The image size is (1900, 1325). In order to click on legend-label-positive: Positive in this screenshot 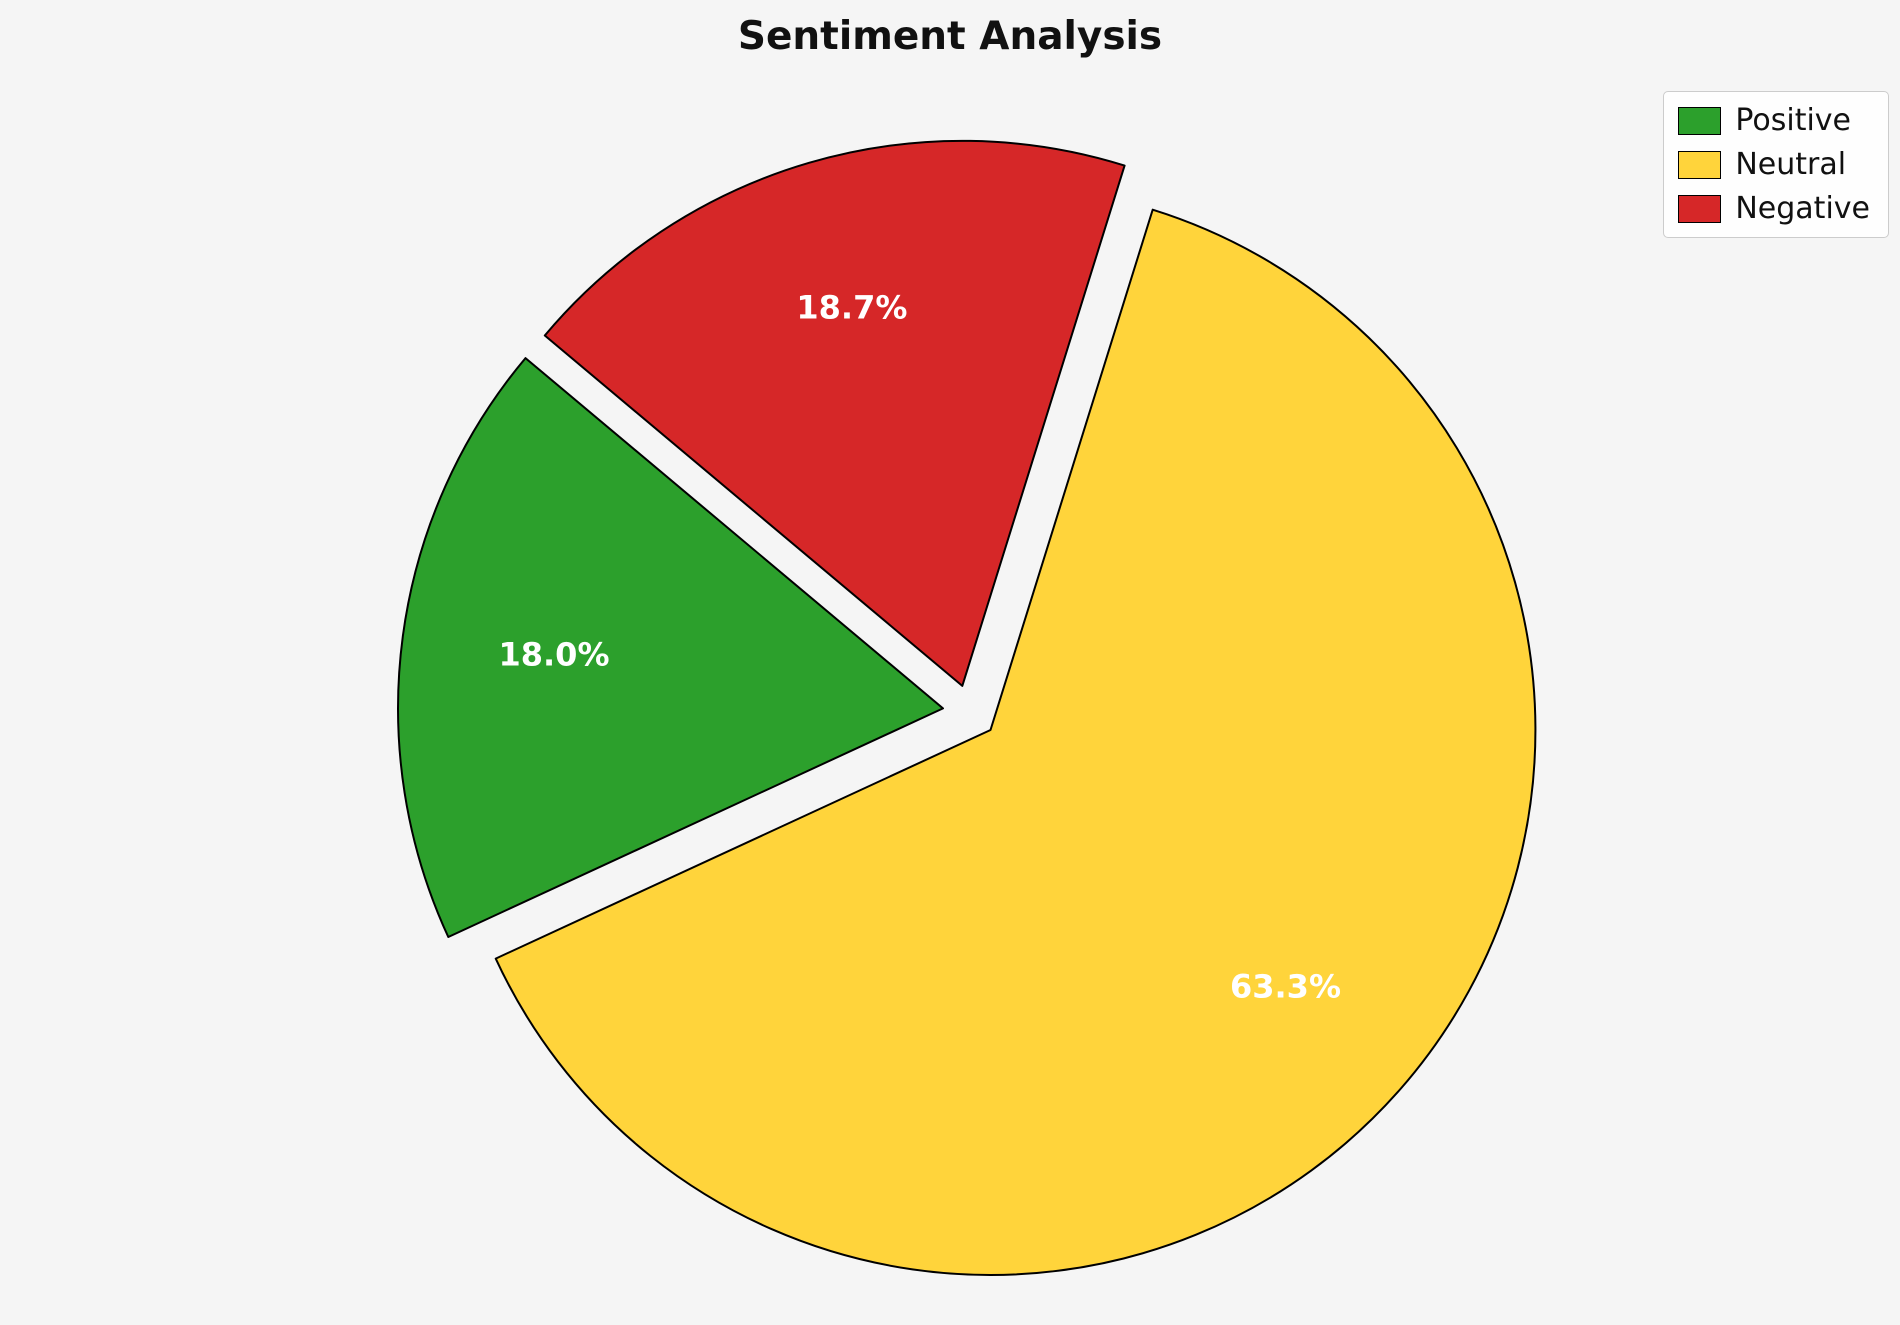, I will do `click(1793, 120)`.